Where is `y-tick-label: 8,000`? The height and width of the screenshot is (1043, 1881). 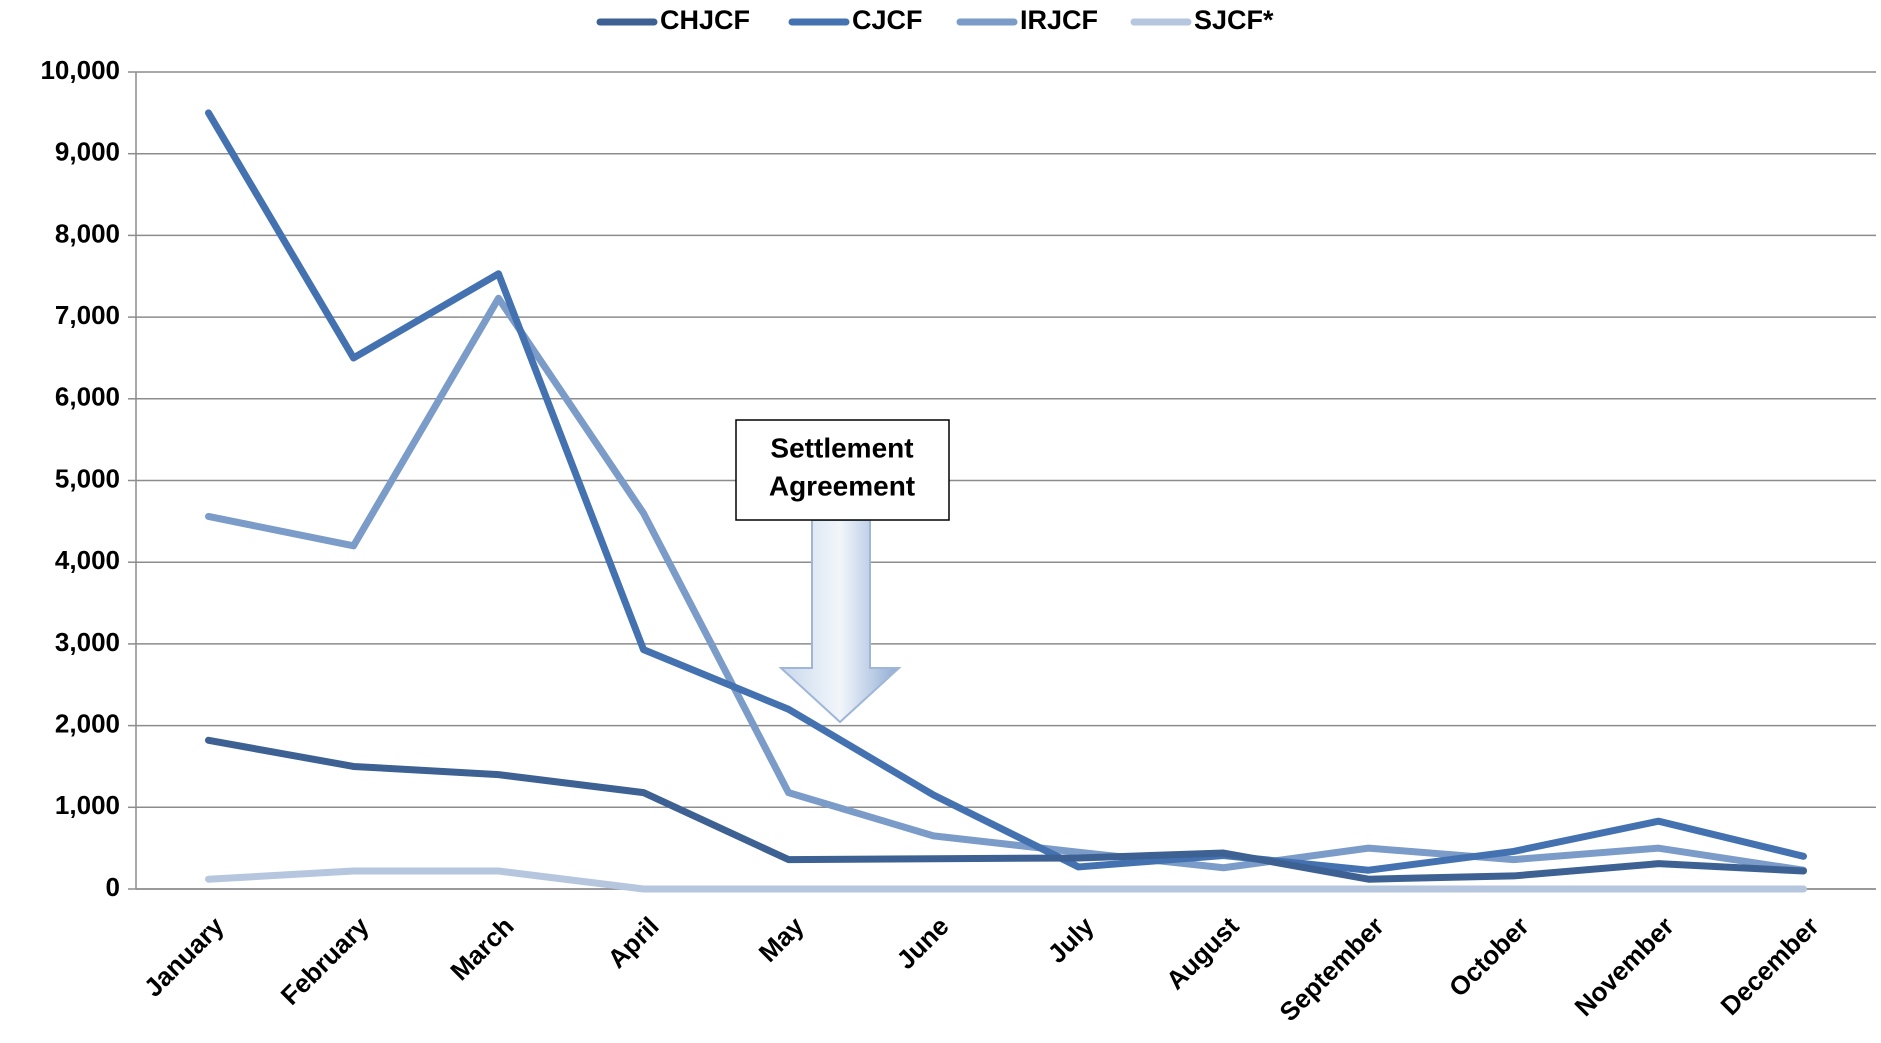
y-tick-label: 8,000 is located at coordinates (87, 233).